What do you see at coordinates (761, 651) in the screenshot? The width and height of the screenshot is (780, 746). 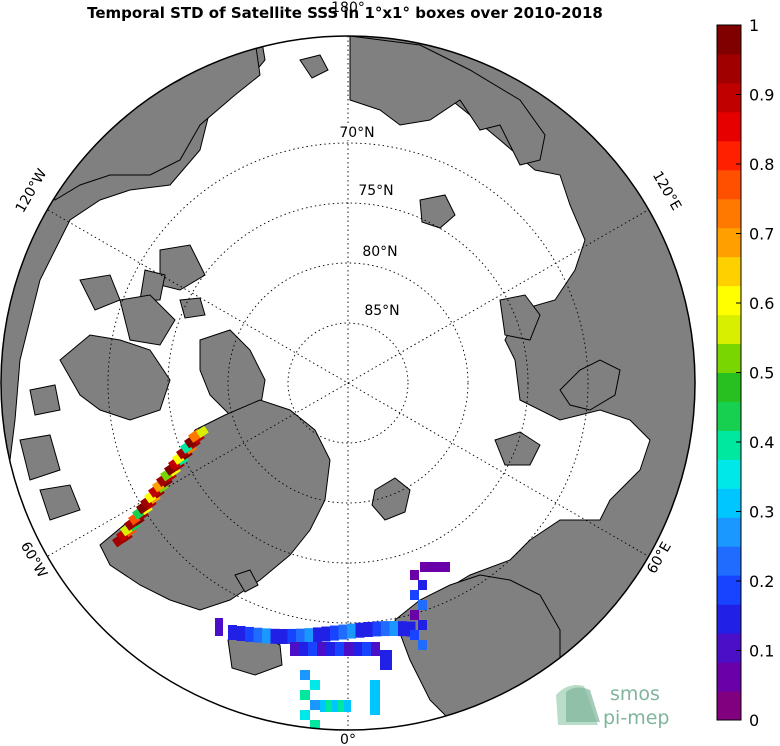 I see `colorbar-tick-label: 0.1` at bounding box center [761, 651].